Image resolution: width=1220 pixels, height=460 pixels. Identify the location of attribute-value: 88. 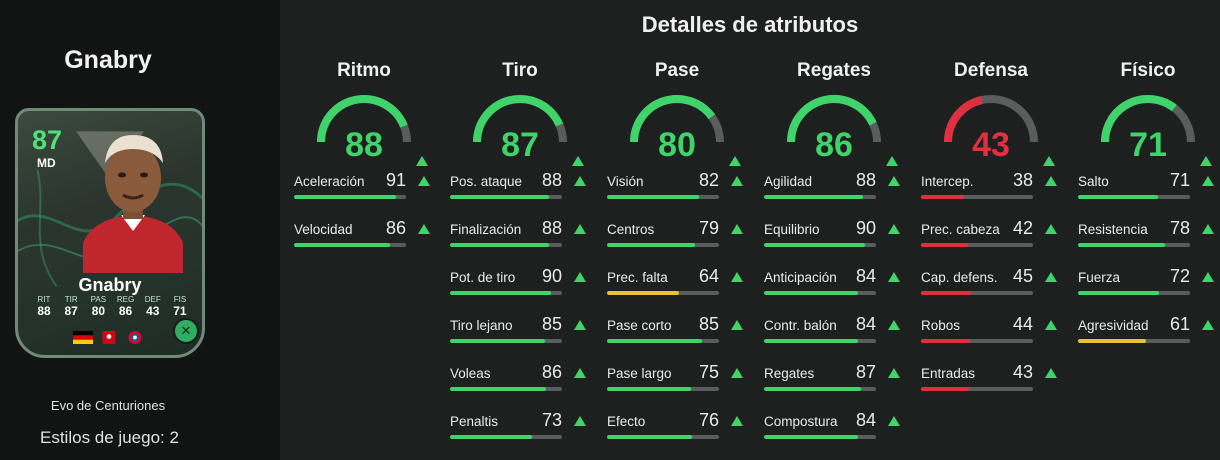
(551, 228).